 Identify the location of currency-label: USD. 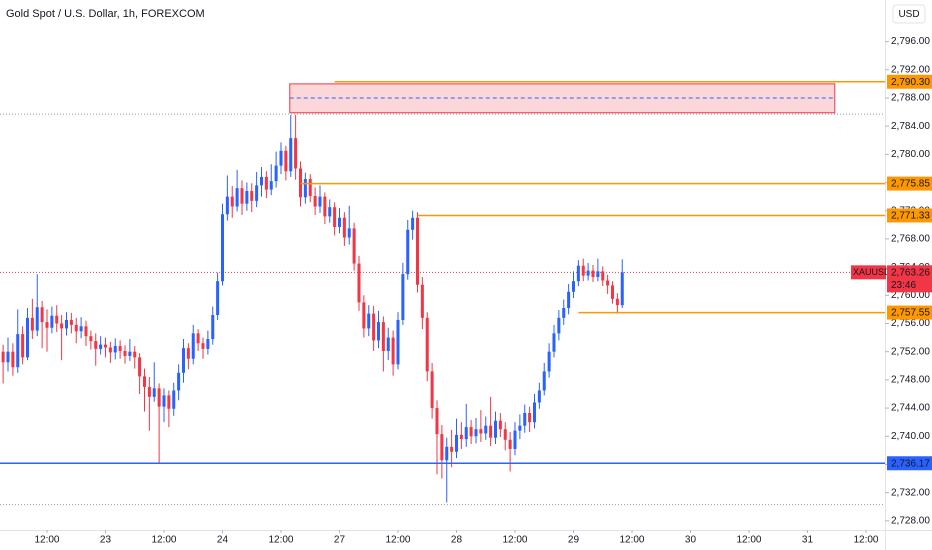
(908, 14).